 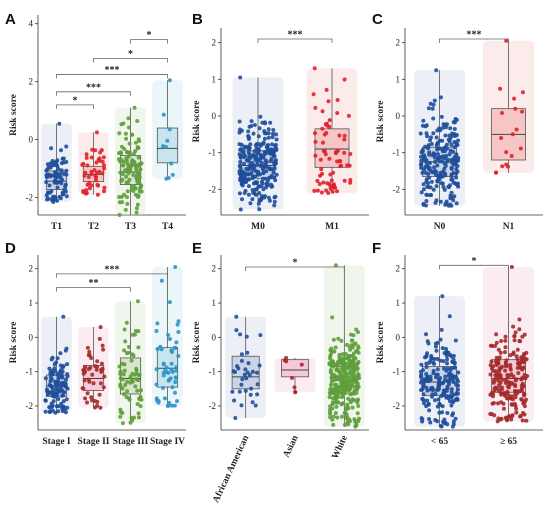 What do you see at coordinates (31, 82) in the screenshot?
I see `y-tick-label: 2` at bounding box center [31, 82].